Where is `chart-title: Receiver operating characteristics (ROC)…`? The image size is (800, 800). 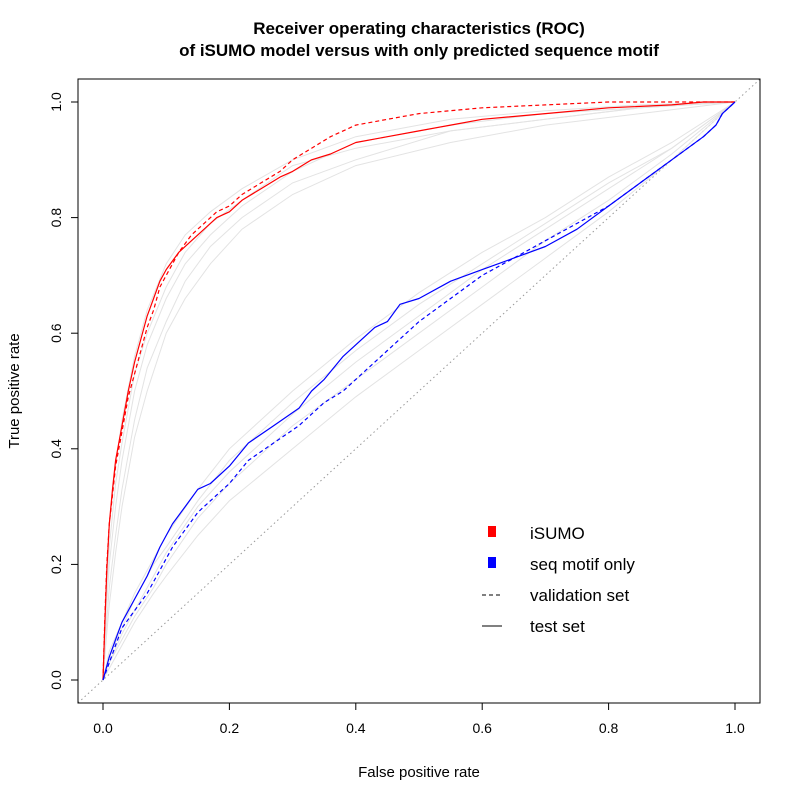 chart-title: Receiver operating characteristics (ROC)… is located at coordinates (419, 39).